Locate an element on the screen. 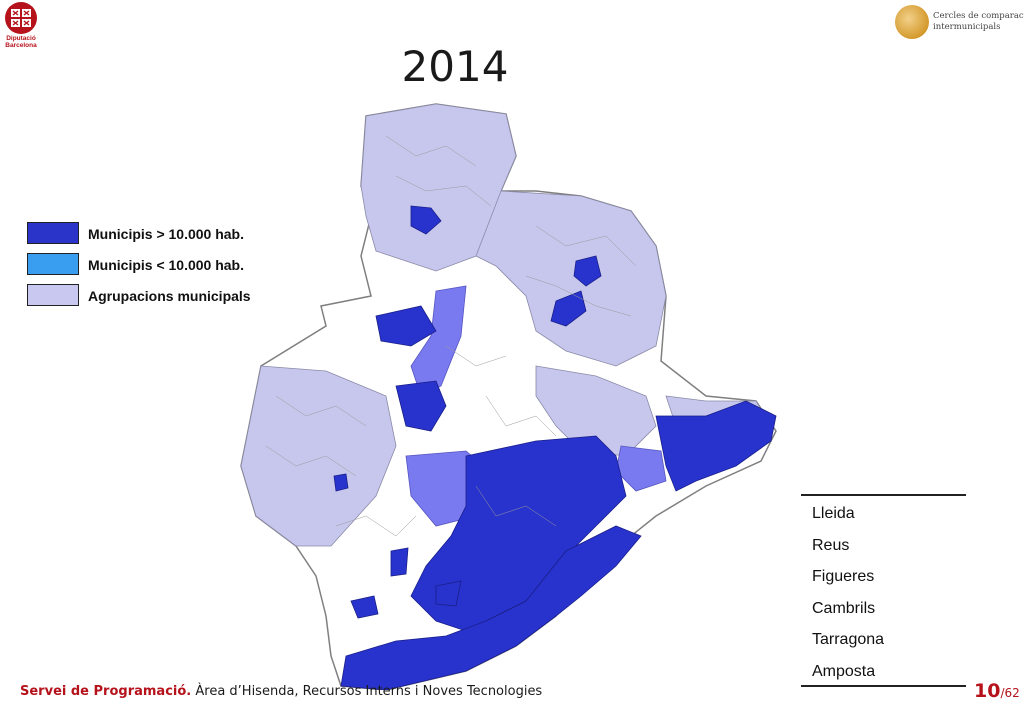  map-large-west is located at coordinates (341, 482).